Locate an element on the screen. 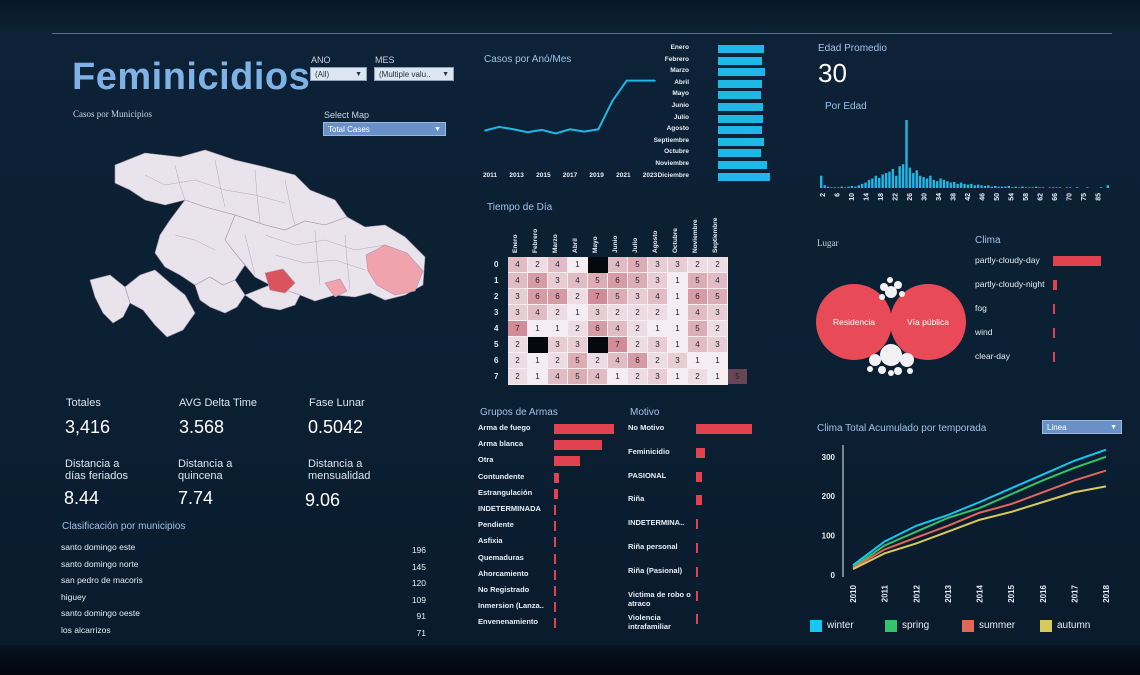 The height and width of the screenshot is (675, 1140). bar-category-label: No Registrado is located at coordinates (504, 589).